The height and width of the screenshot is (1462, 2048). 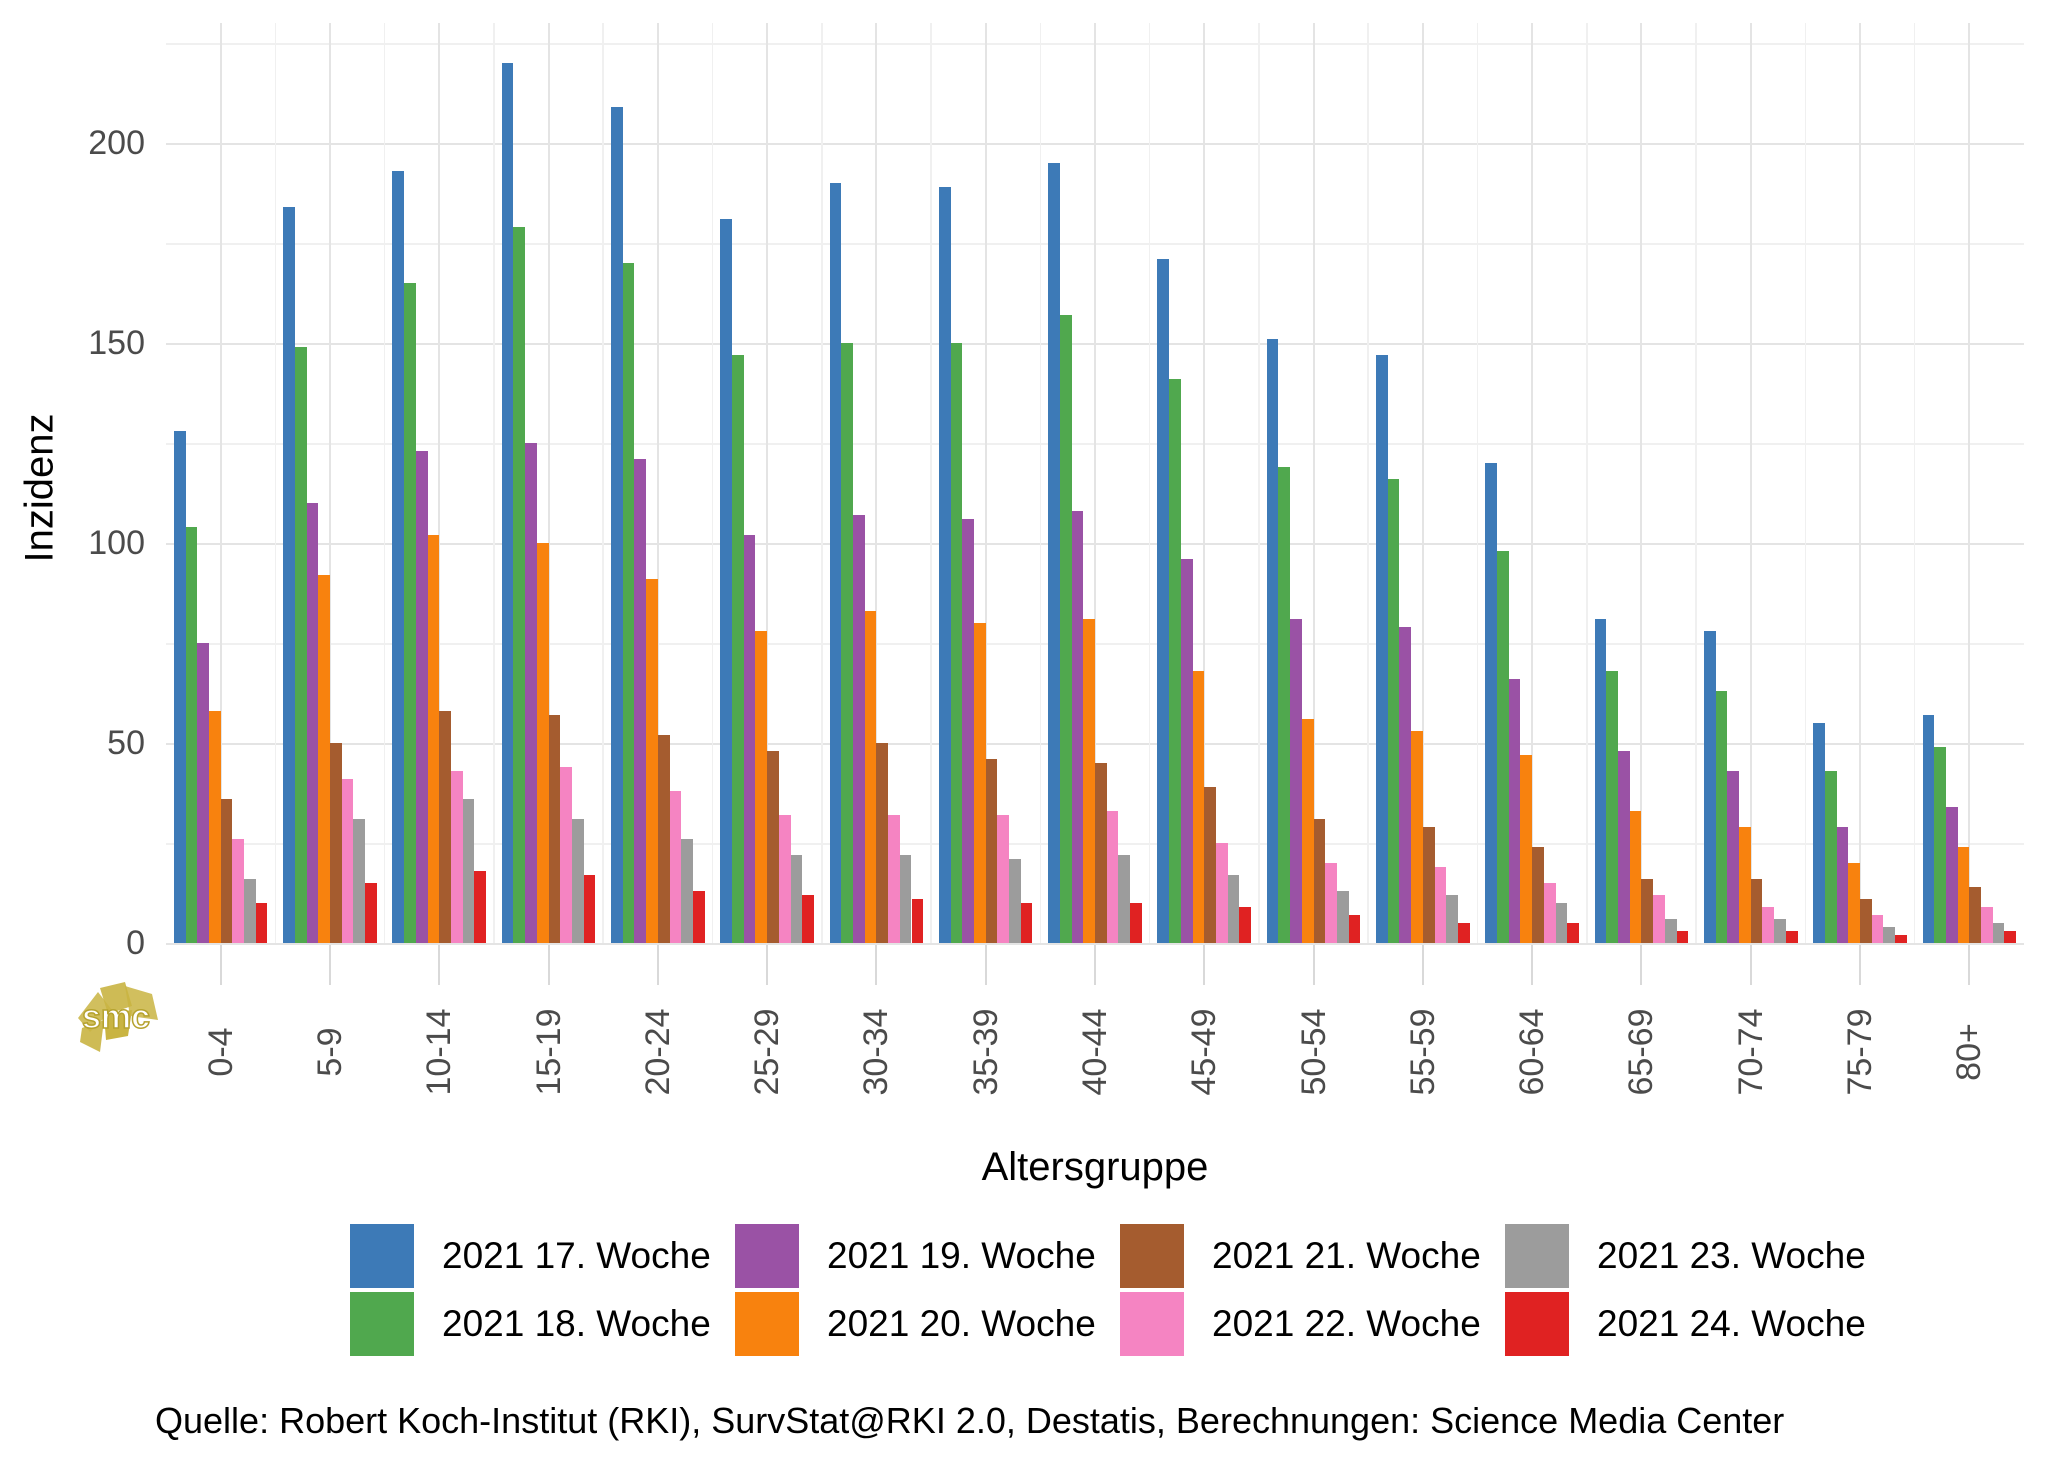 I want to click on bar-75-79-2021-19.-Woche, so click(x=1842, y=885).